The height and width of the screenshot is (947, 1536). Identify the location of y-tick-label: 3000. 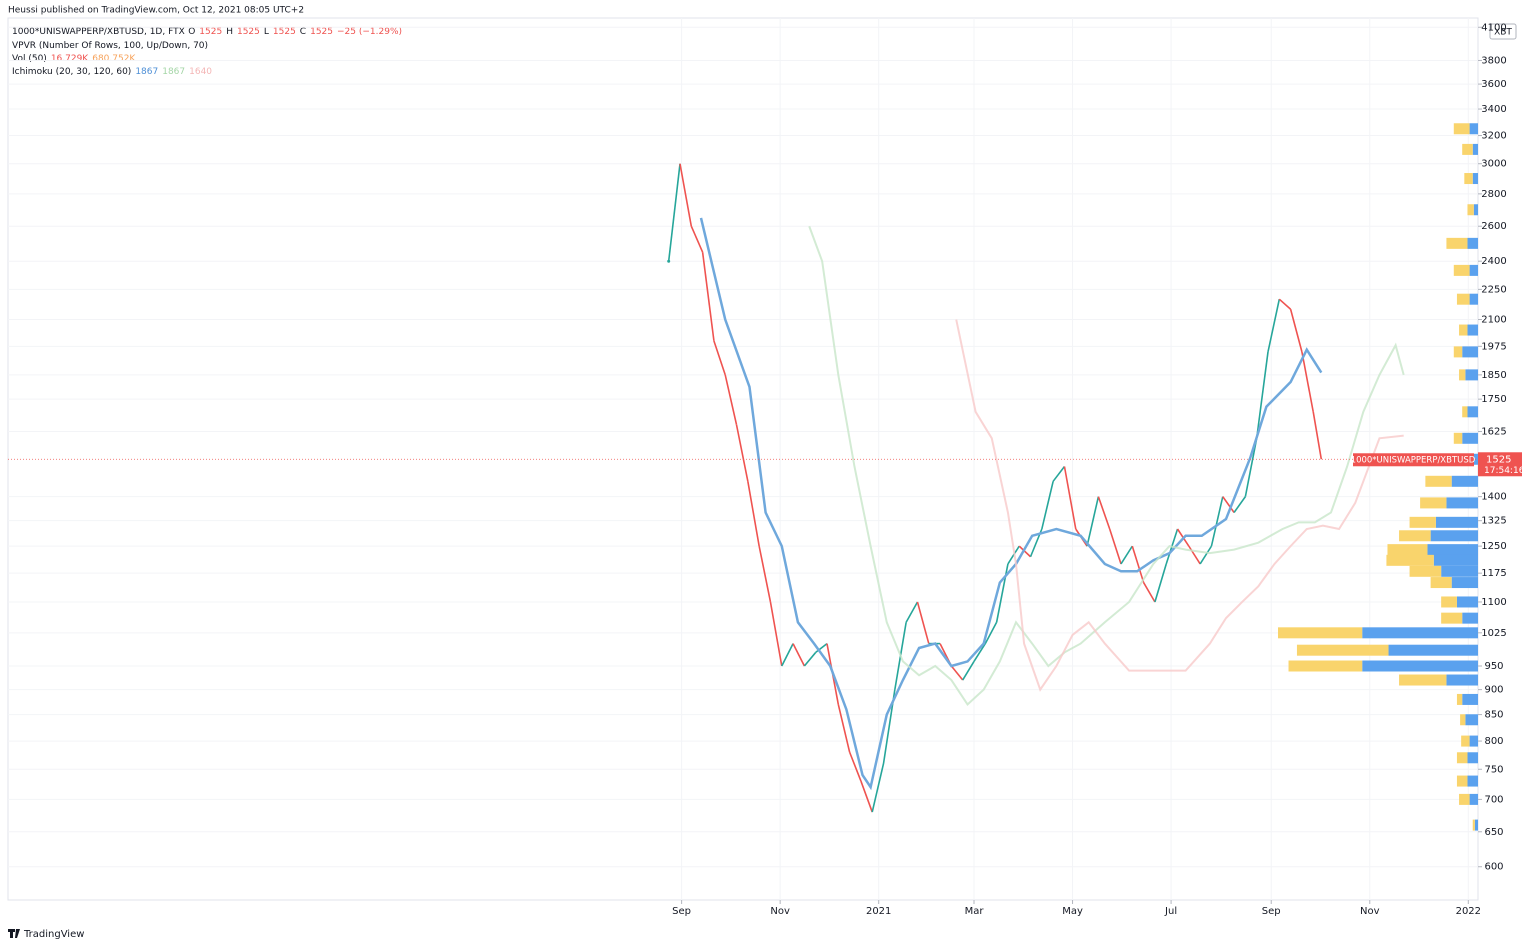
(1493, 164).